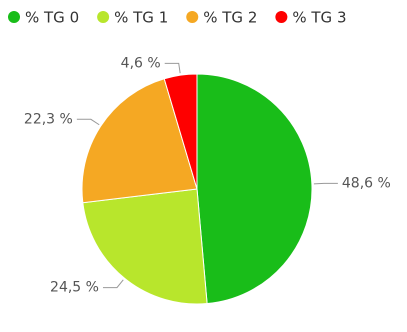  What do you see at coordinates (52, 18) in the screenshot?
I see `legend-label: % TG 0` at bounding box center [52, 18].